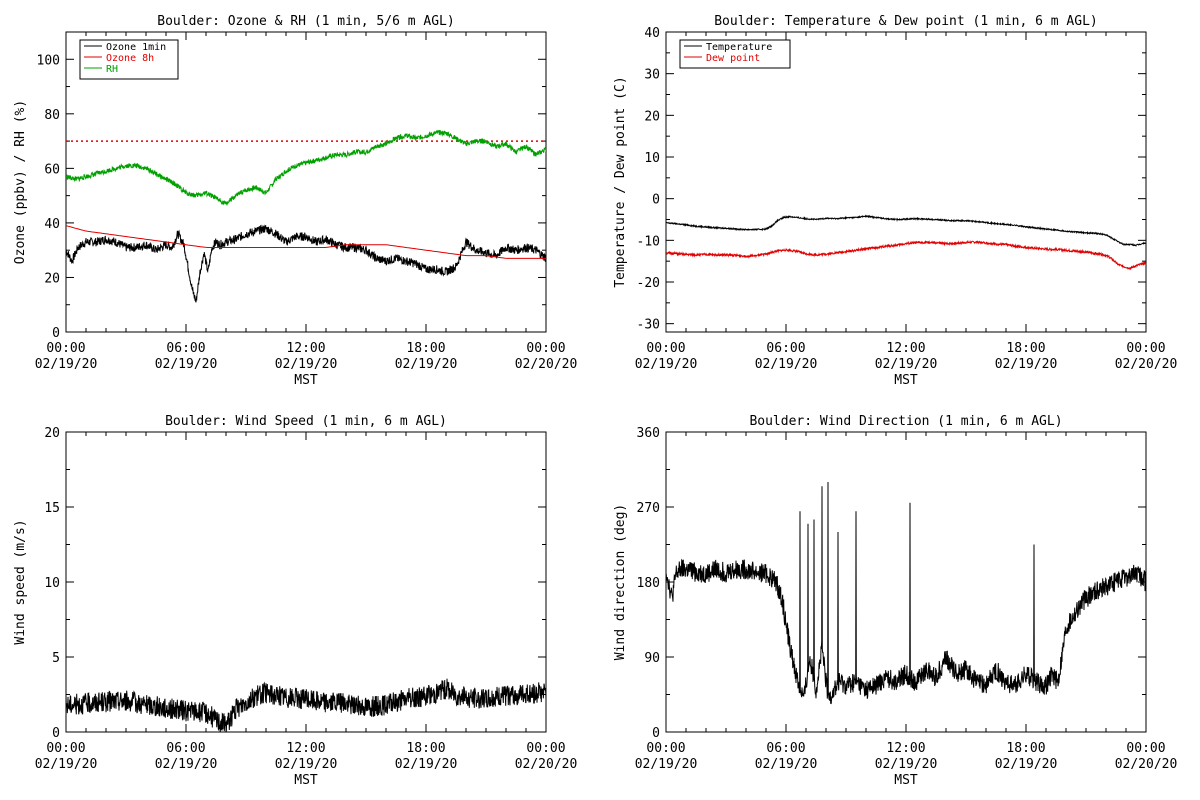 This screenshot has width=1200, height=800. Describe the element at coordinates (130, 58) in the screenshot. I see `legend-label: Ozone 8h` at that location.